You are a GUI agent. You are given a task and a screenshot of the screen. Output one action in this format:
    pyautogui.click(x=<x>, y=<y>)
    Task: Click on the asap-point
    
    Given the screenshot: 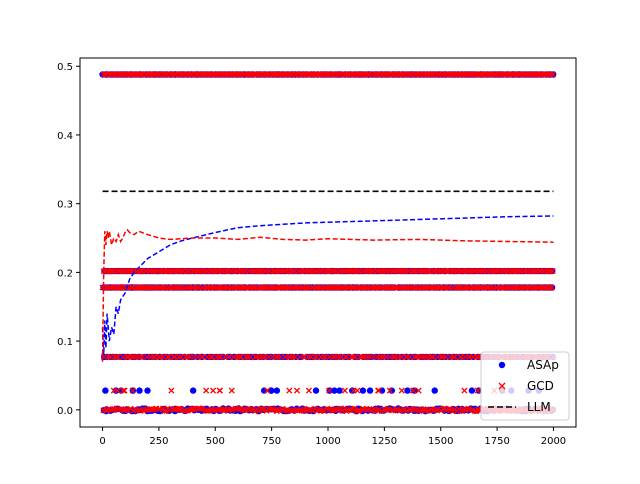 What is the action you would take?
    pyautogui.click(x=316, y=390)
    